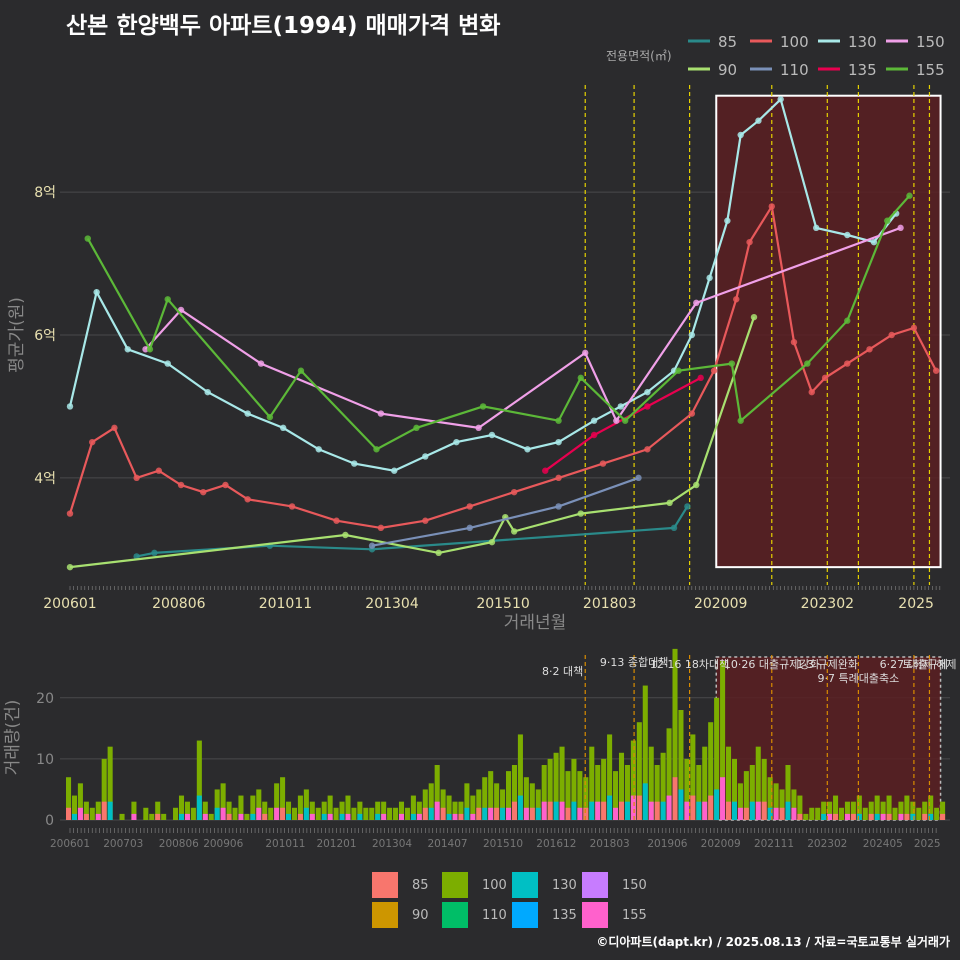 The height and width of the screenshot is (960, 960). Describe the element at coordinates (639, 56) in the screenshot. I see `legend-title: 전용면적(㎡)` at that location.